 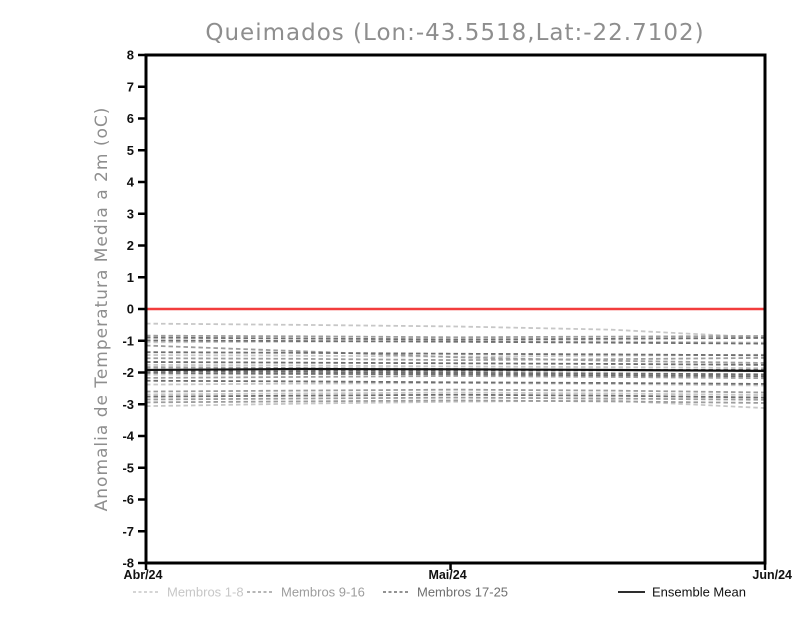 I want to click on x-tick-label: Jun/24, so click(x=772, y=575).